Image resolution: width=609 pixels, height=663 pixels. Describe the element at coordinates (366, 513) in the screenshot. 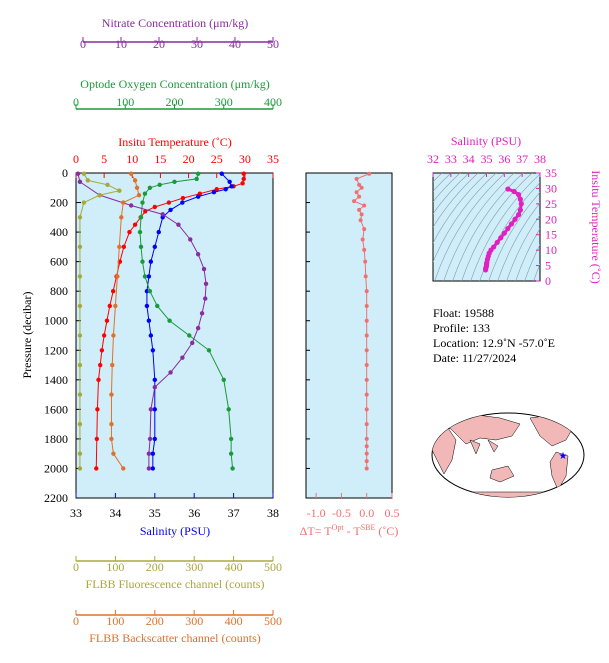

I see `delta-tick-label: 0.0` at that location.